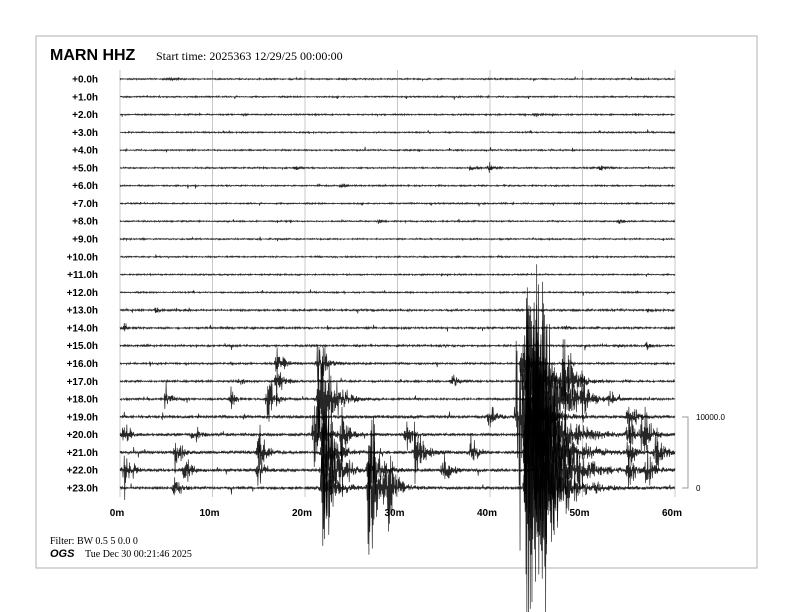  What do you see at coordinates (82, 488) in the screenshot?
I see `row-label: +23.0h` at bounding box center [82, 488].